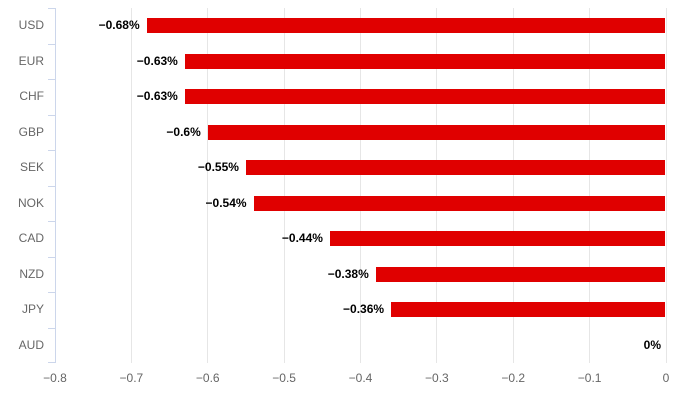  I want to click on data-label-eur: −0.63%, so click(157, 60).